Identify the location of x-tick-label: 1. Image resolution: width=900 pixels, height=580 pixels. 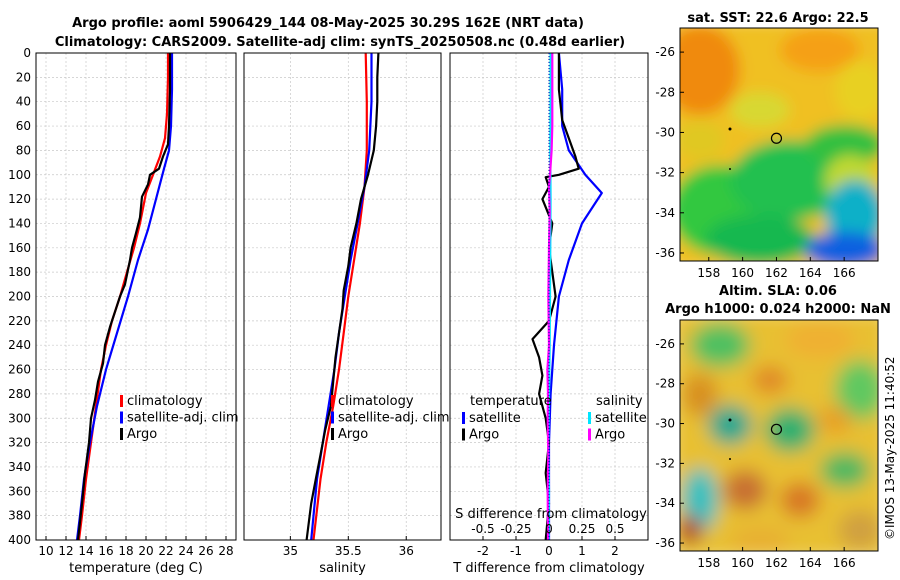
(582, 551).